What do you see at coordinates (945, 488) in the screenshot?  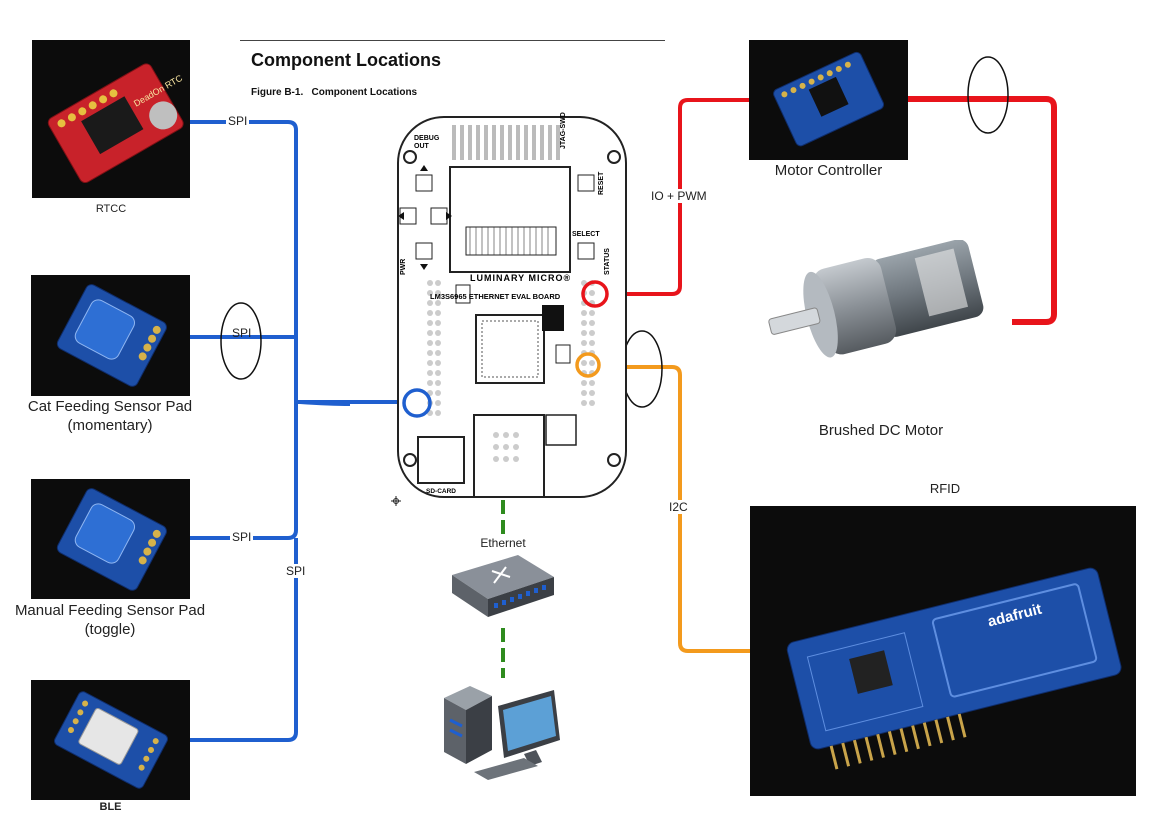 I see `rfid-label: RFID` at bounding box center [945, 488].